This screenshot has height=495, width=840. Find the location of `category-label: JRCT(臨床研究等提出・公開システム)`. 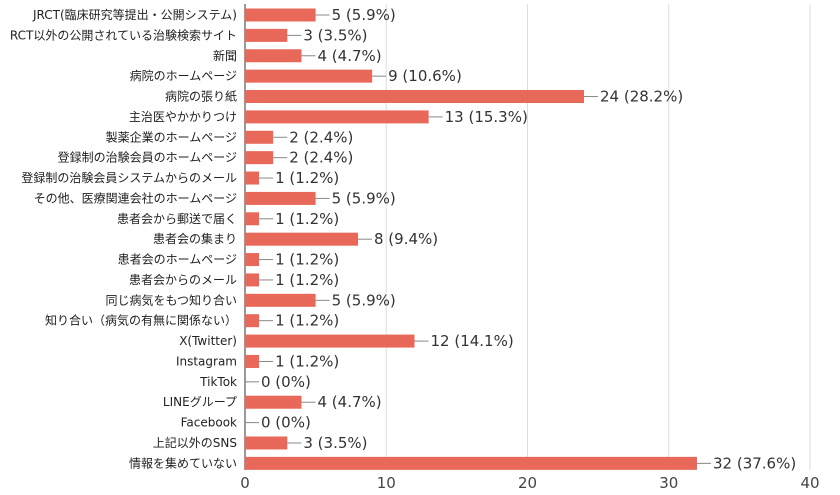

category-label: JRCT(臨床研究等提出・公開システム) is located at coordinates (134, 14).